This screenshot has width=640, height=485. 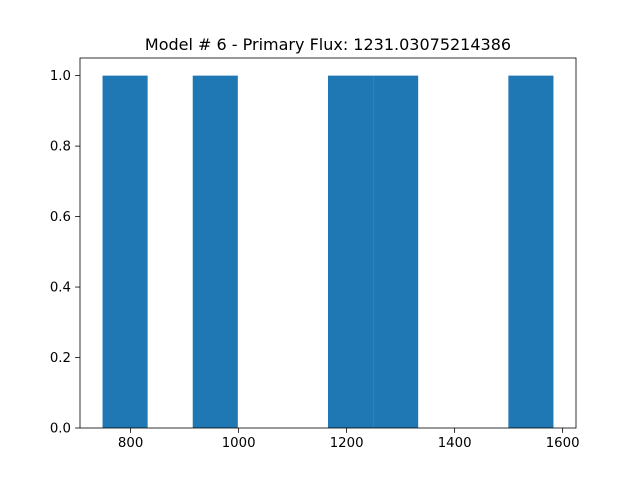 What do you see at coordinates (60, 358) in the screenshot?
I see `y-tick-label: 0.2` at bounding box center [60, 358].